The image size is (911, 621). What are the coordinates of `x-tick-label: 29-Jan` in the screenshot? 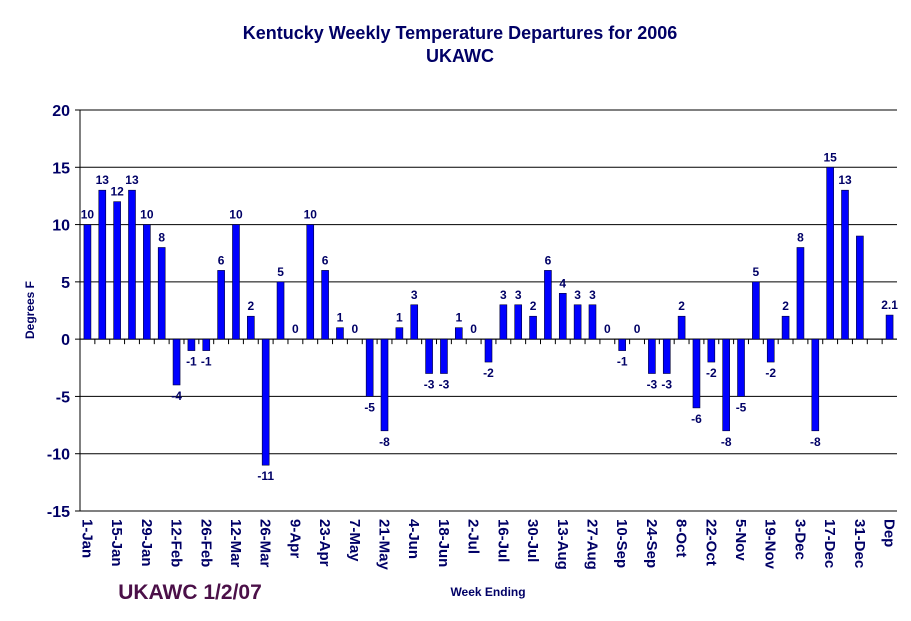 It's located at (146, 543).